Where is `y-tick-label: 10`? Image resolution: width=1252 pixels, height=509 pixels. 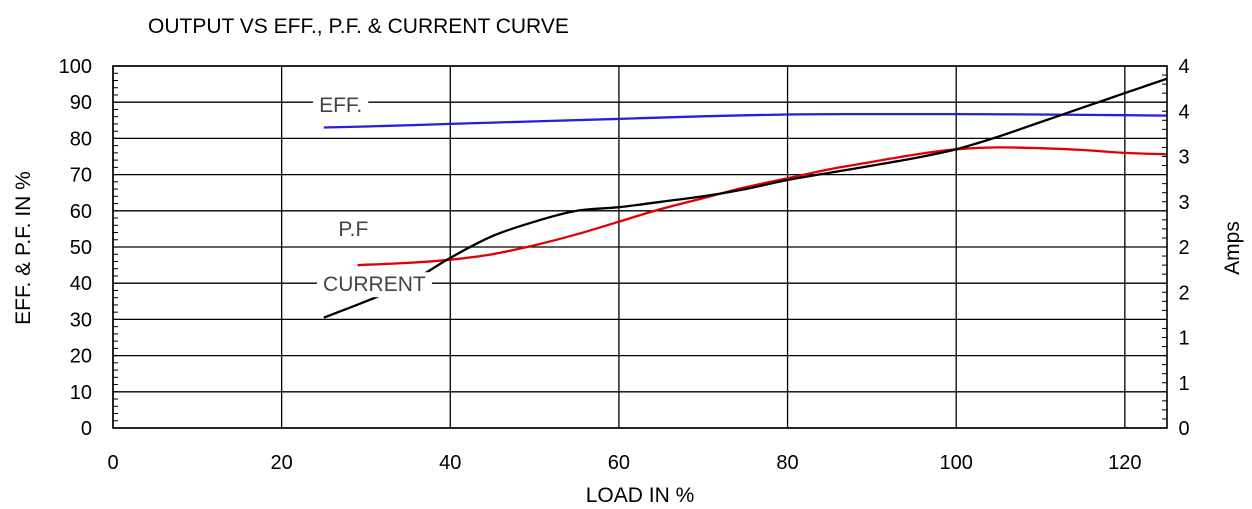
y-tick-label: 10 is located at coordinates (81, 393).